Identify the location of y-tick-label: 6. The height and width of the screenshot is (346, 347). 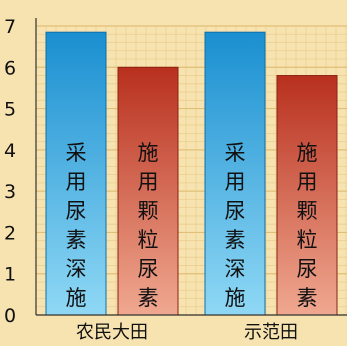
(10, 68).